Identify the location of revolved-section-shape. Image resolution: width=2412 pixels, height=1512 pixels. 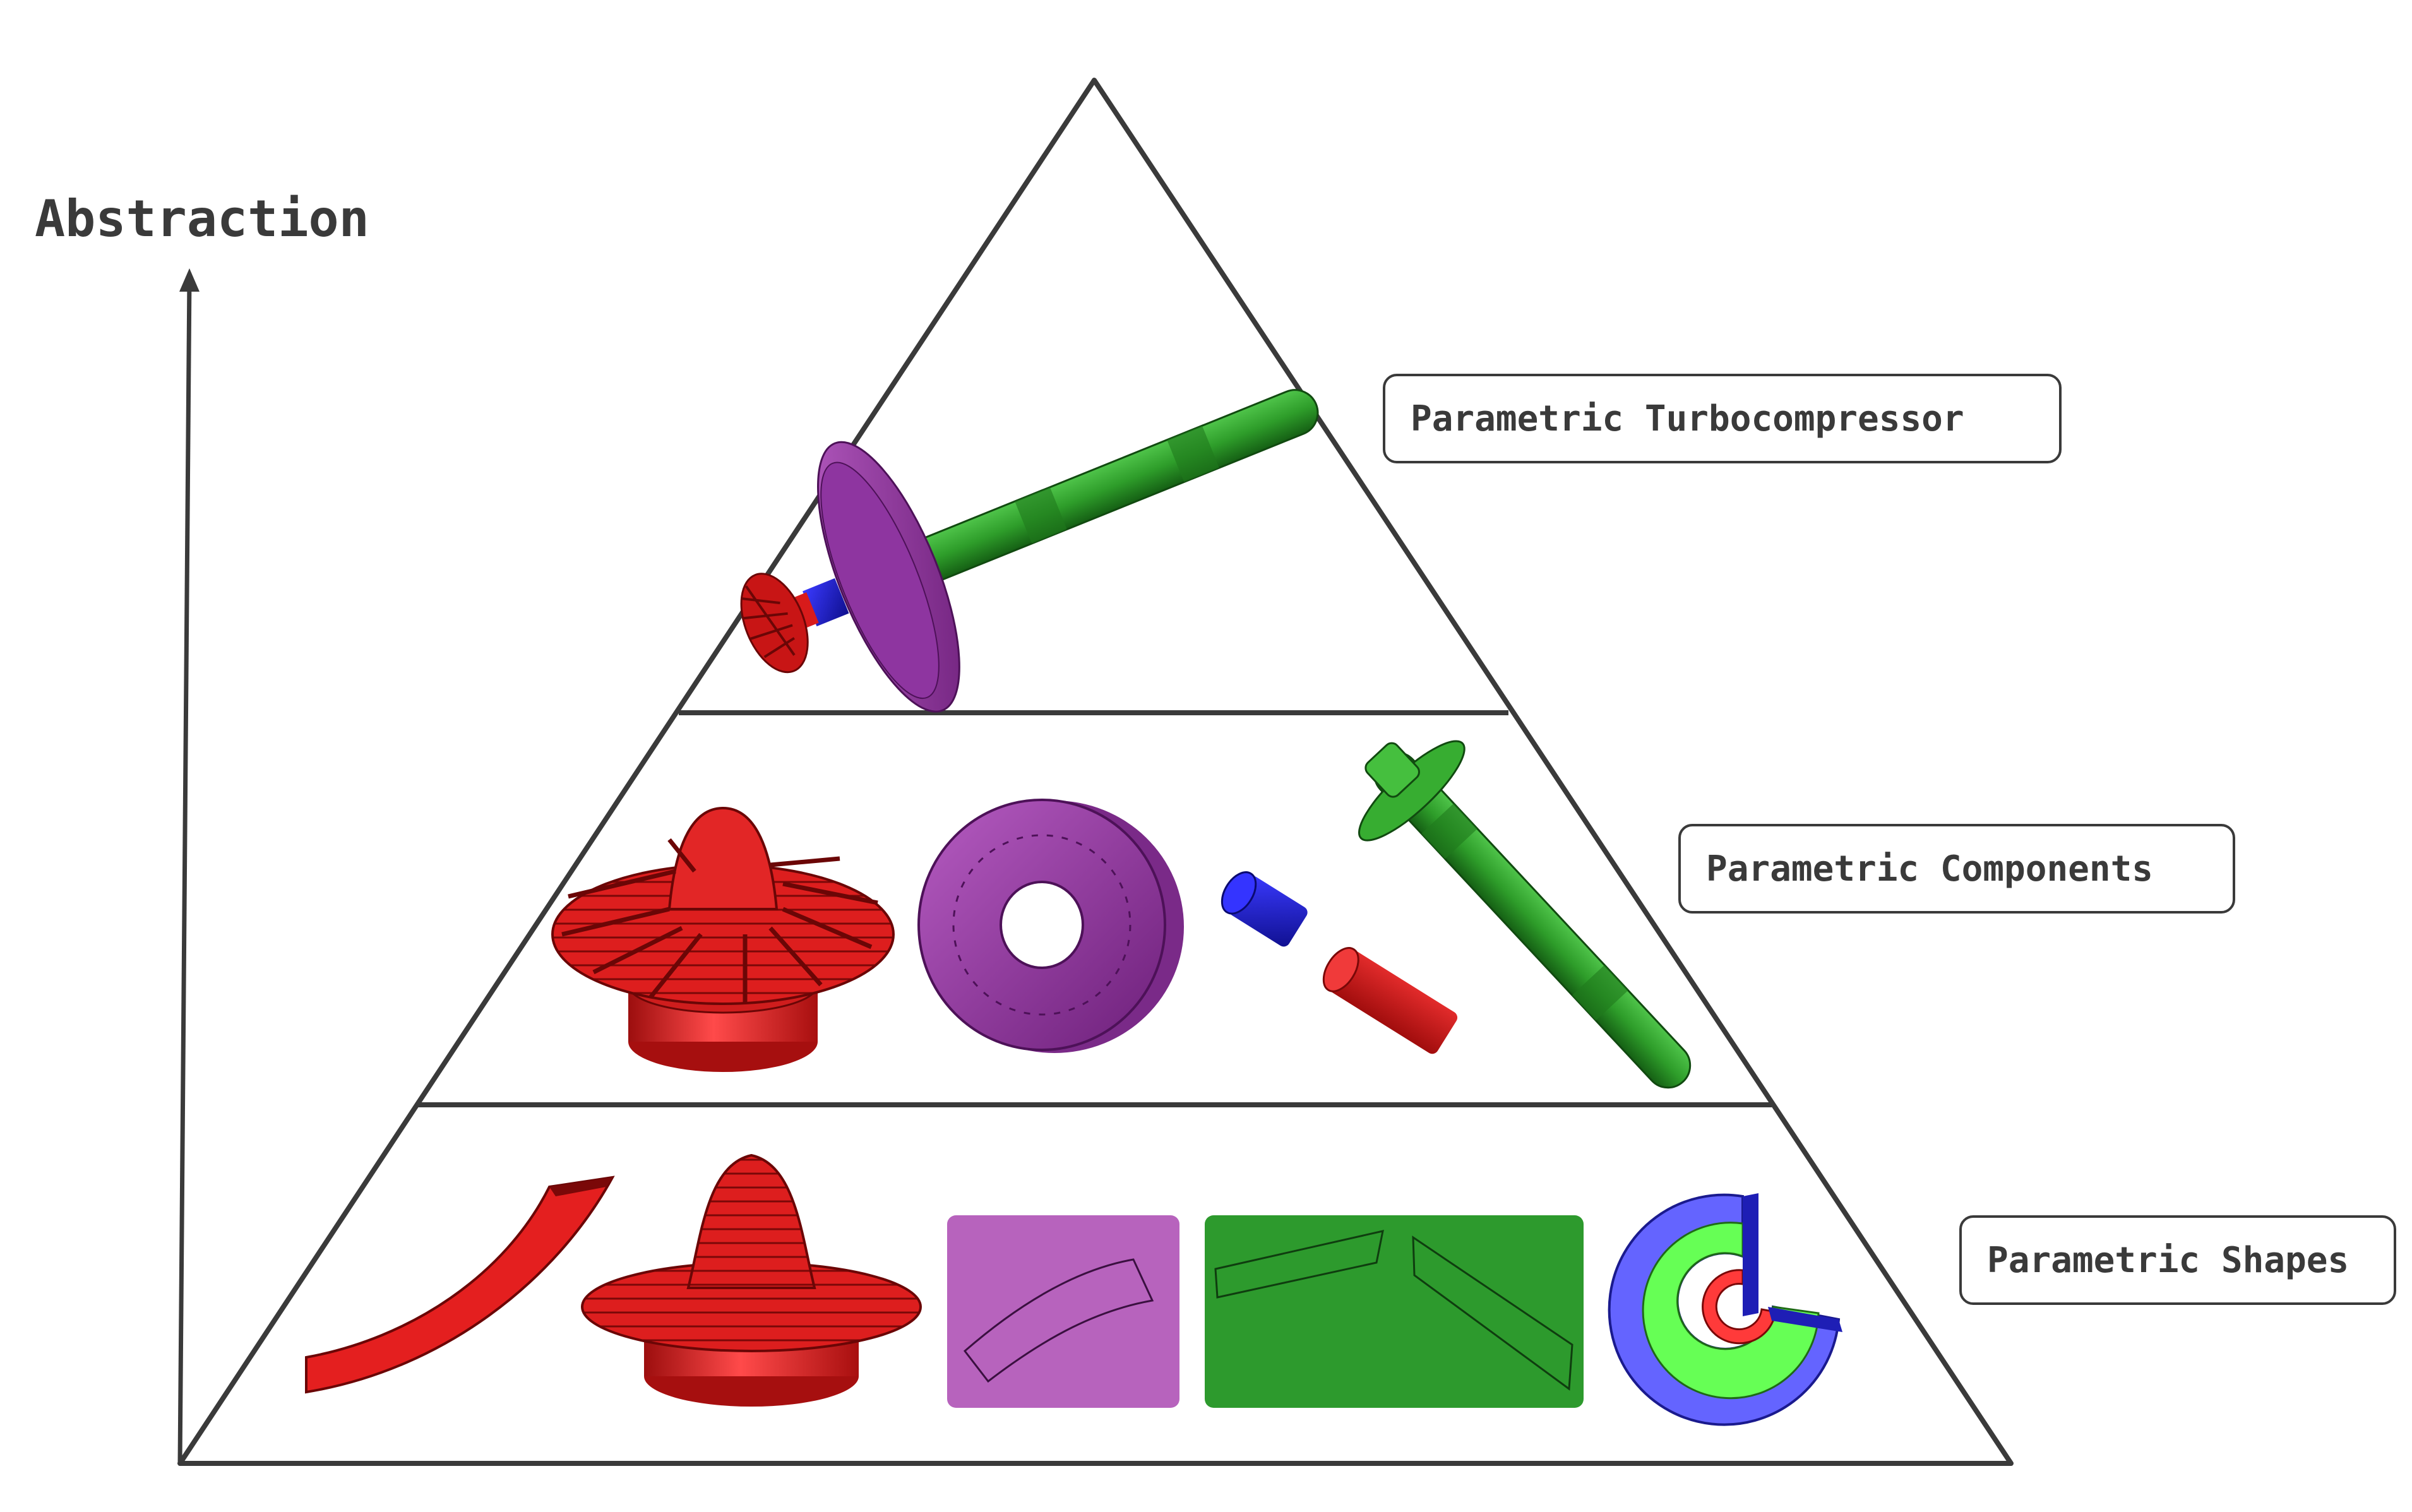
(1725, 1309).